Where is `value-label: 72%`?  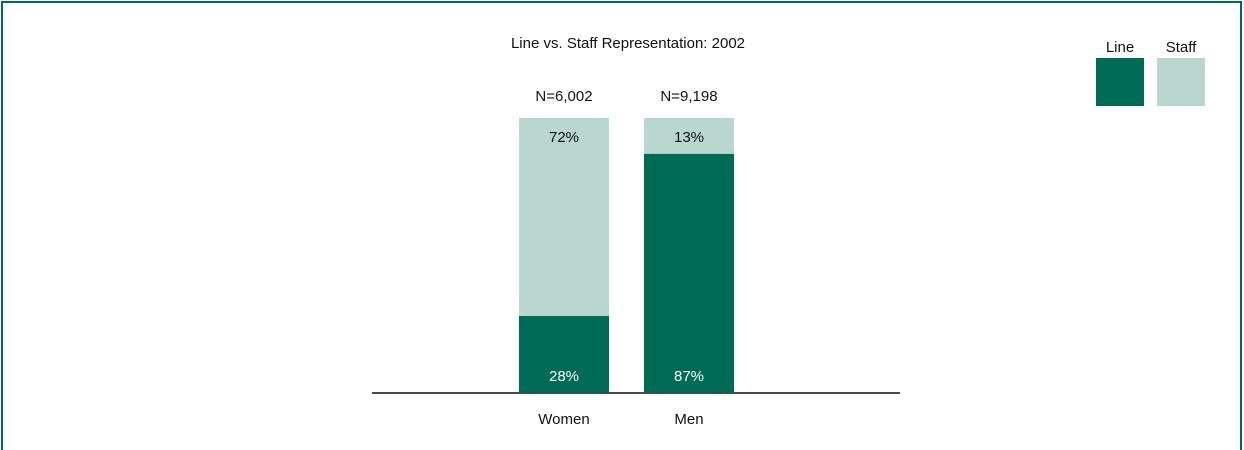
value-label: 72% is located at coordinates (564, 137).